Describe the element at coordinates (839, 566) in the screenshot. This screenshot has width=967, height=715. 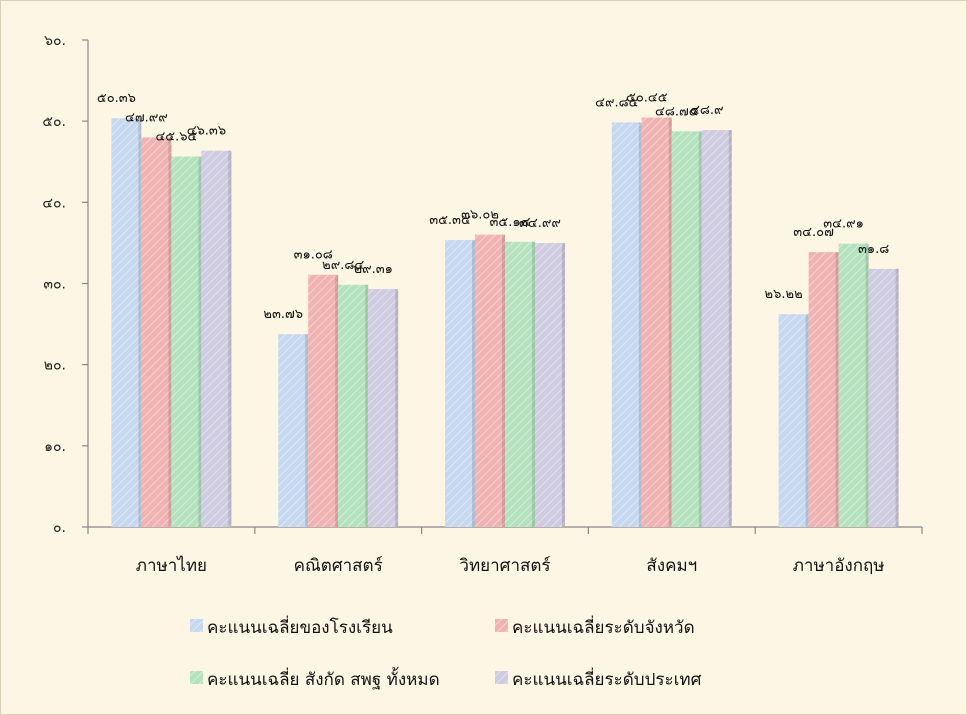
I see `x-category-label: ภาษาอังกฤษ` at that location.